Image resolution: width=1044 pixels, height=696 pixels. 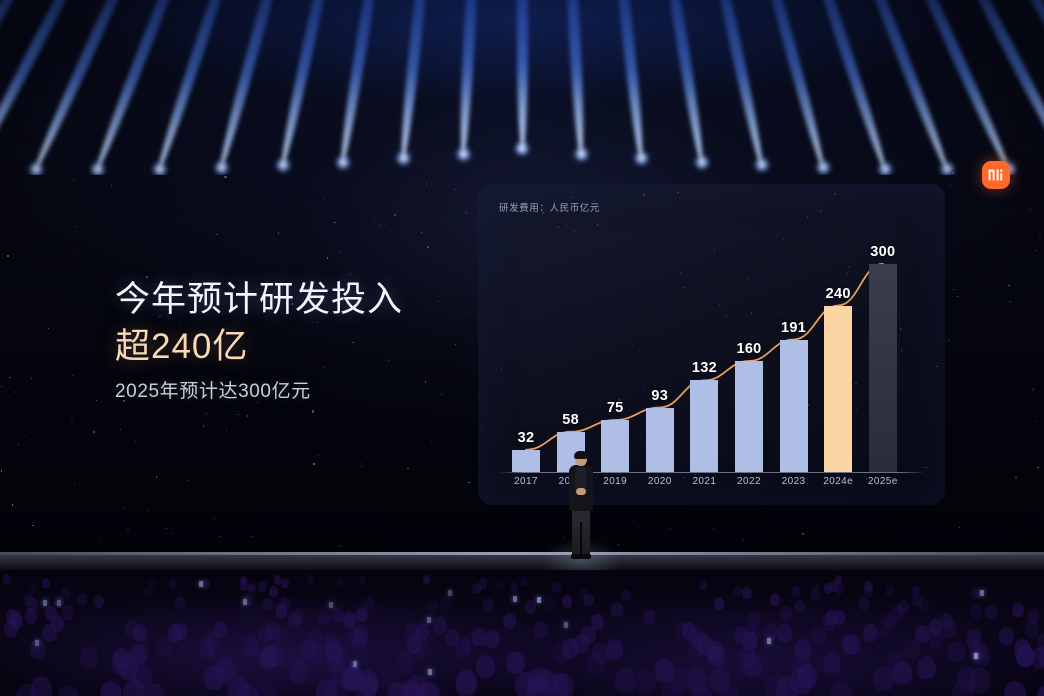 I want to click on x-tick-2023: 2023, so click(x=793, y=481).